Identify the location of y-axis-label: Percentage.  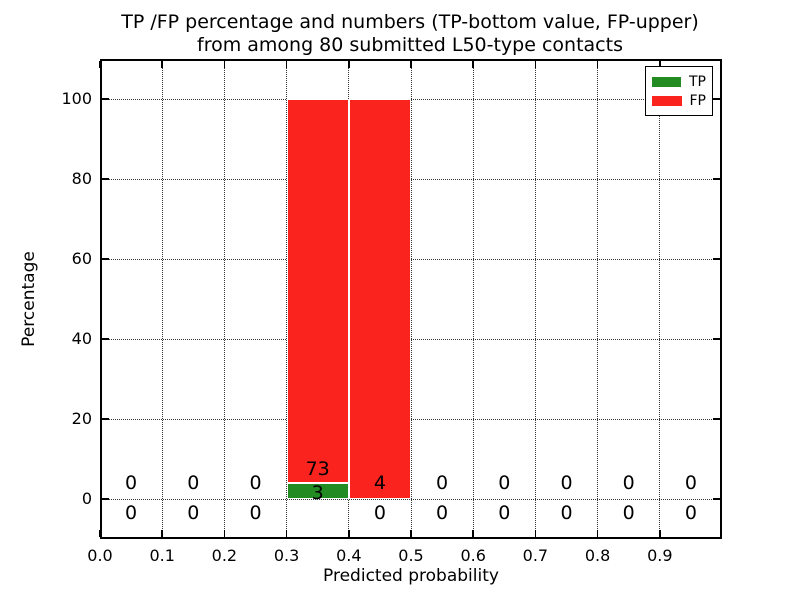
(29, 299).